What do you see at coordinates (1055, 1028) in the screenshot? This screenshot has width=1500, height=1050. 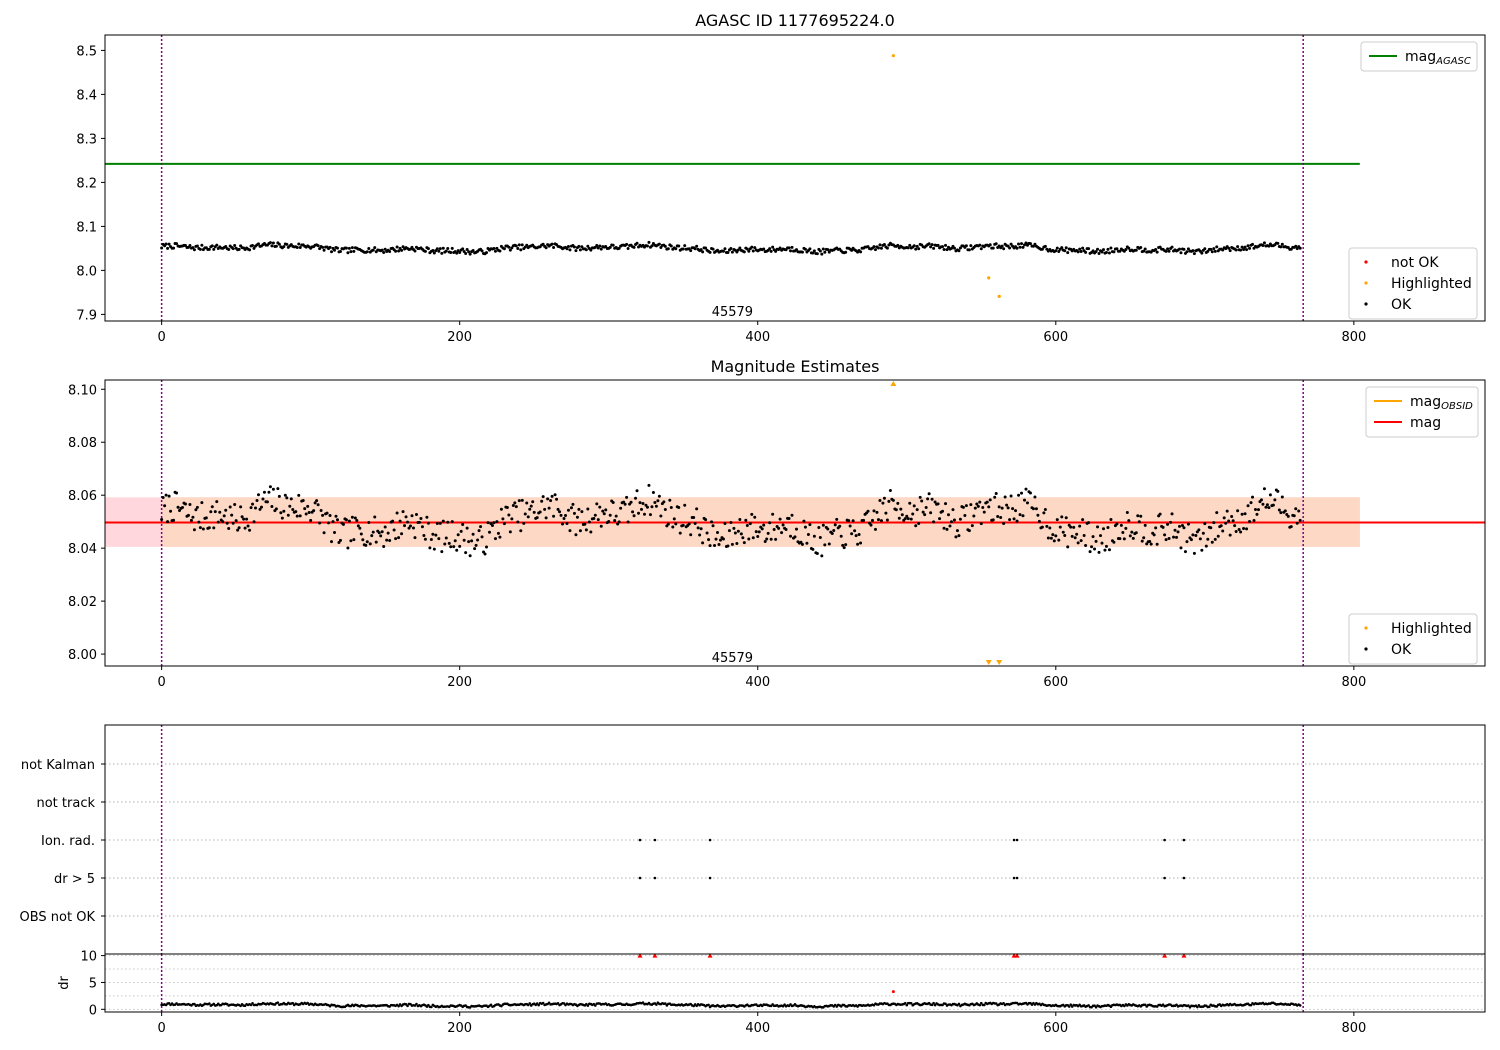 I see `dr-x-tick-label: 600` at bounding box center [1055, 1028].